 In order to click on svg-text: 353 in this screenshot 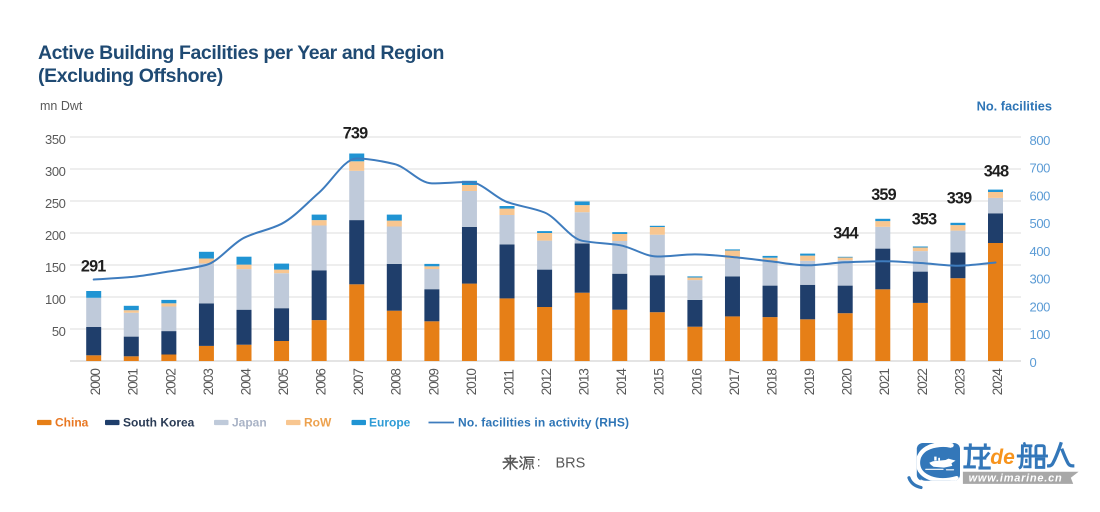, I will do `click(924, 220)`.